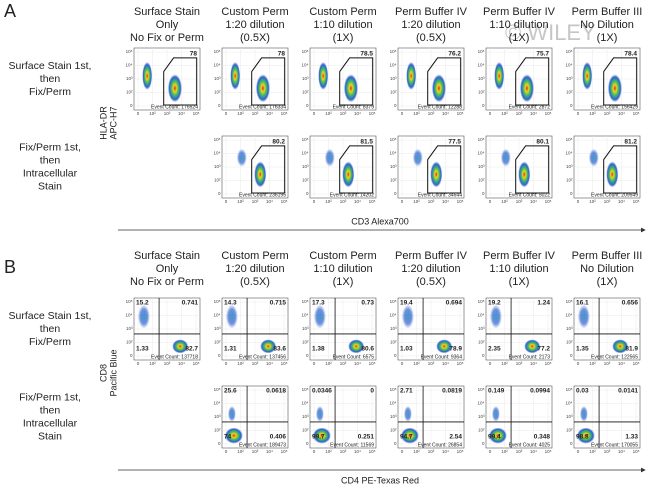 This screenshot has width=650, height=496. I want to click on row-label: Fix/Perm 1st,, so click(50, 397).